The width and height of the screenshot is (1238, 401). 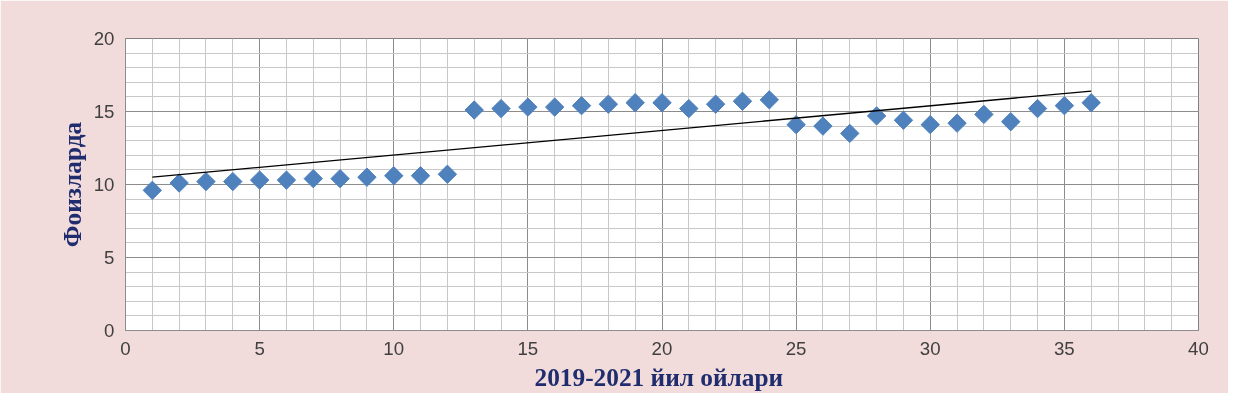 I want to click on x-tick-label: 10, so click(x=394, y=348).